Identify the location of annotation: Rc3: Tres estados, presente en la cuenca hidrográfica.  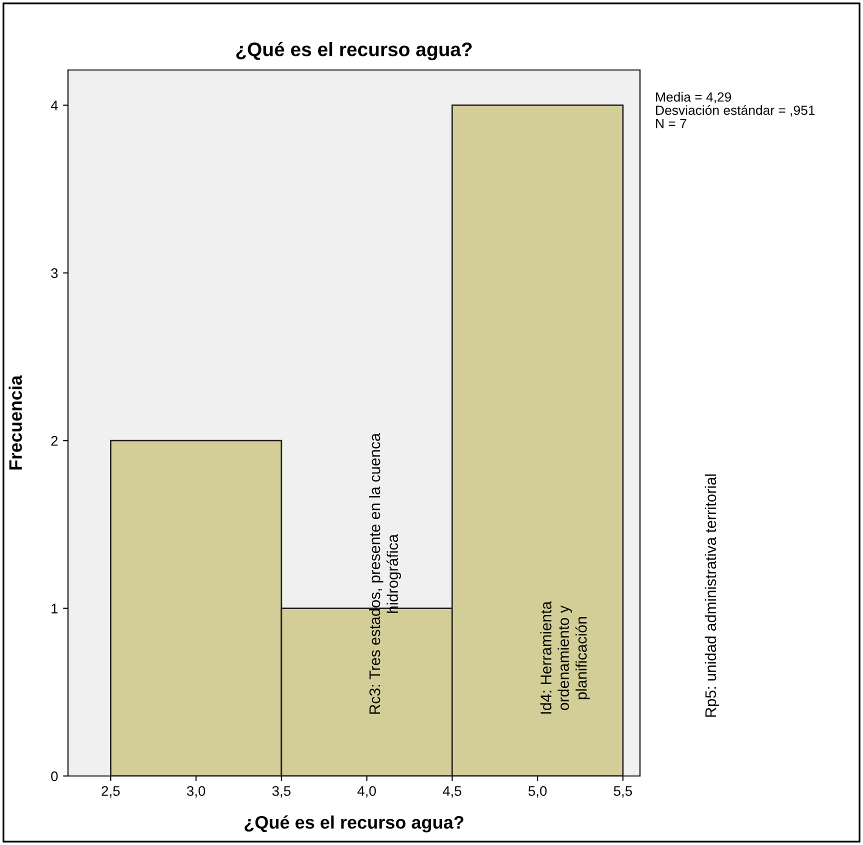
(385, 573).